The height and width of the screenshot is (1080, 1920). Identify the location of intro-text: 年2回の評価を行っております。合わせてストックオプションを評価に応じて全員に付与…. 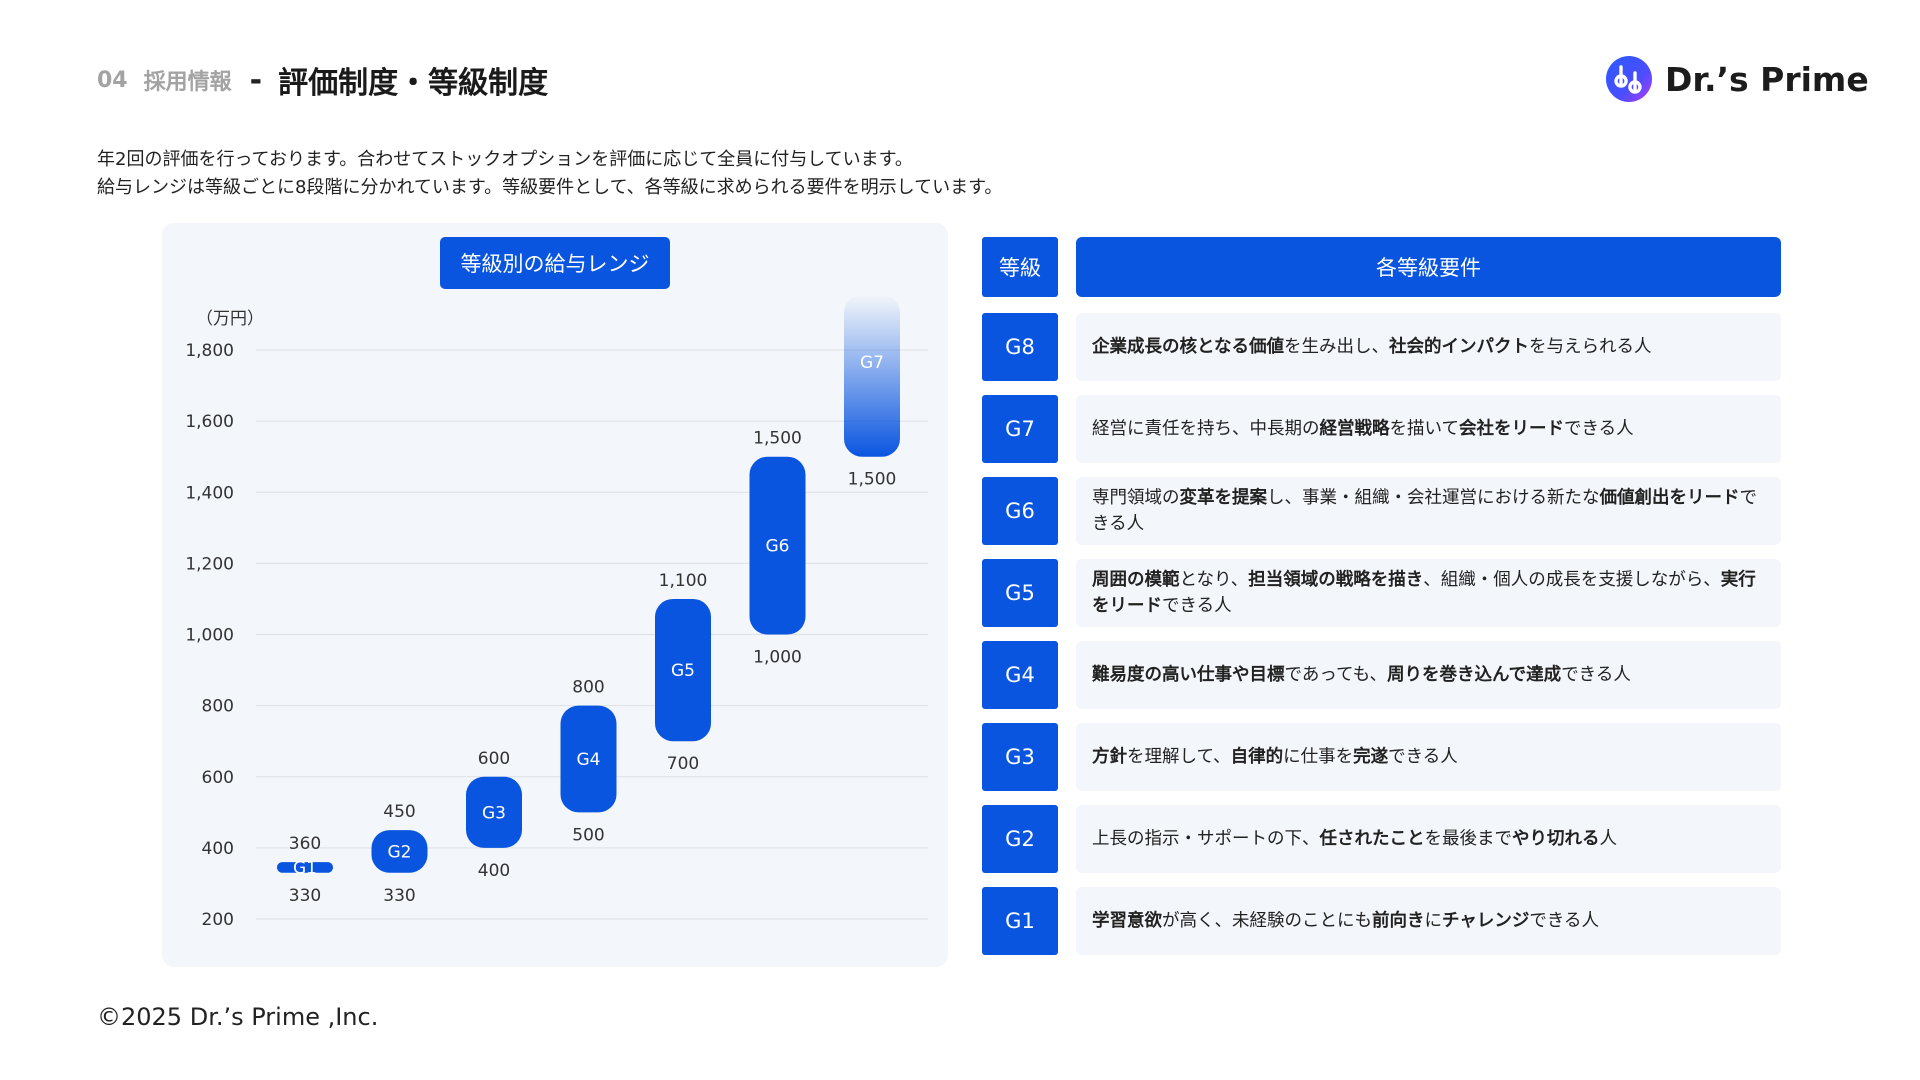
(549, 174).